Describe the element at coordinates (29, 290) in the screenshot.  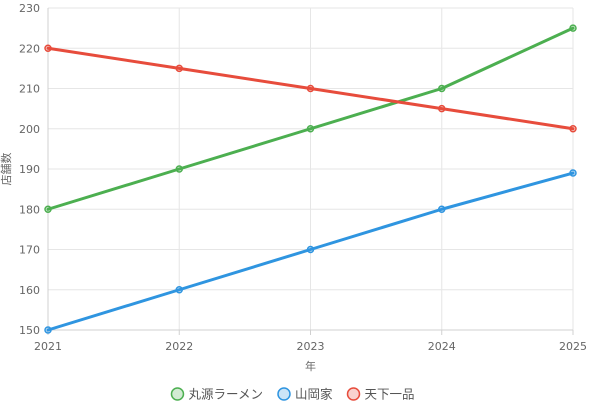
I see `y-tick-label: 160` at that location.